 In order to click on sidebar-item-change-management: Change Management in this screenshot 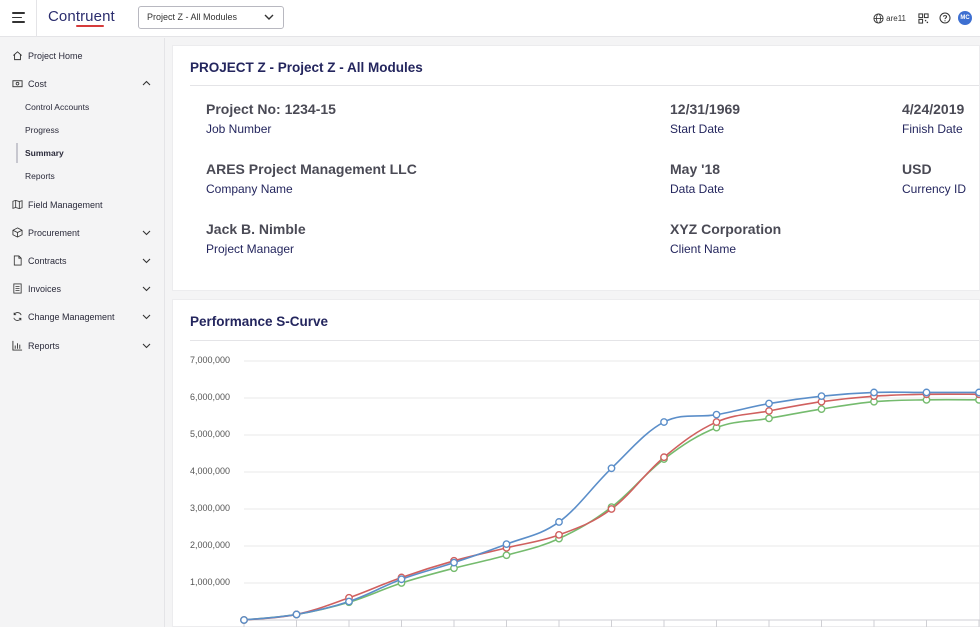, I will do `click(82, 317)`.